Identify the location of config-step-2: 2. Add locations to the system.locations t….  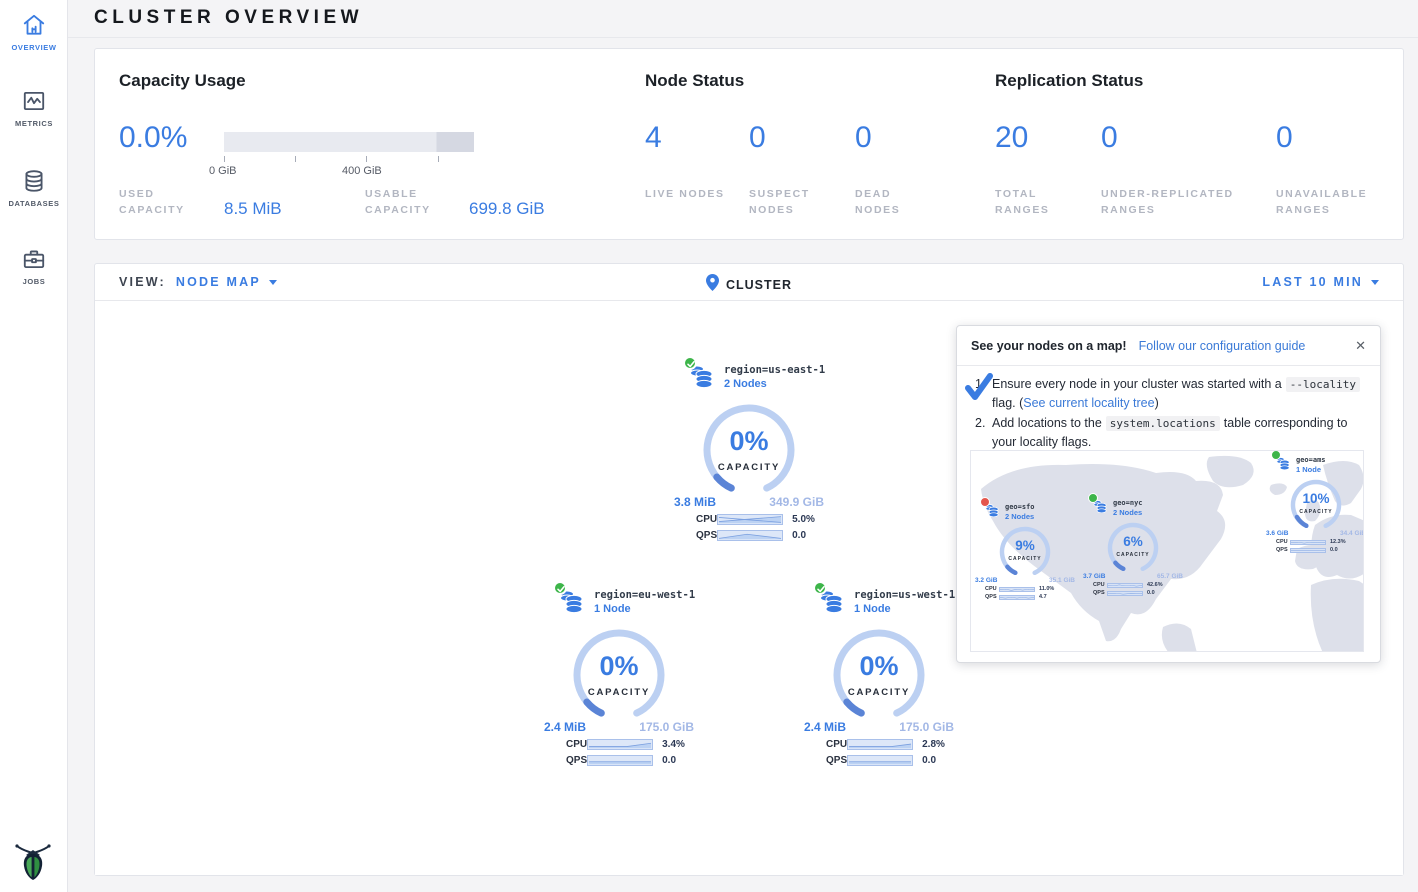
(1169, 433).